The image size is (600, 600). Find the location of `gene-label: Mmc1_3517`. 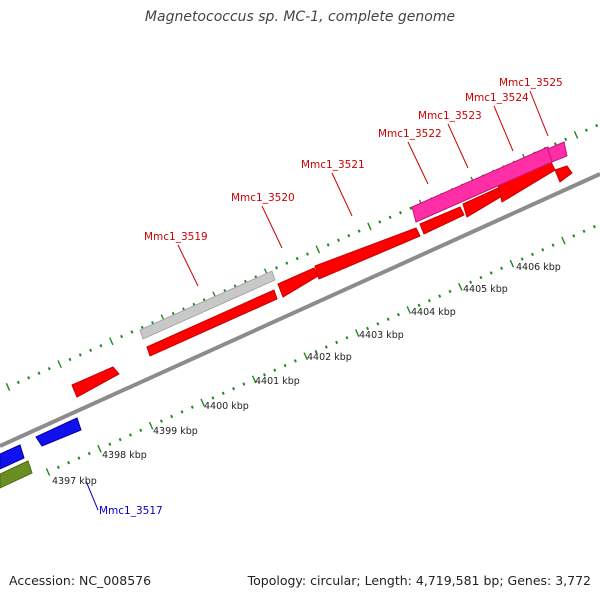

gene-label: Mmc1_3517 is located at coordinates (131, 511).